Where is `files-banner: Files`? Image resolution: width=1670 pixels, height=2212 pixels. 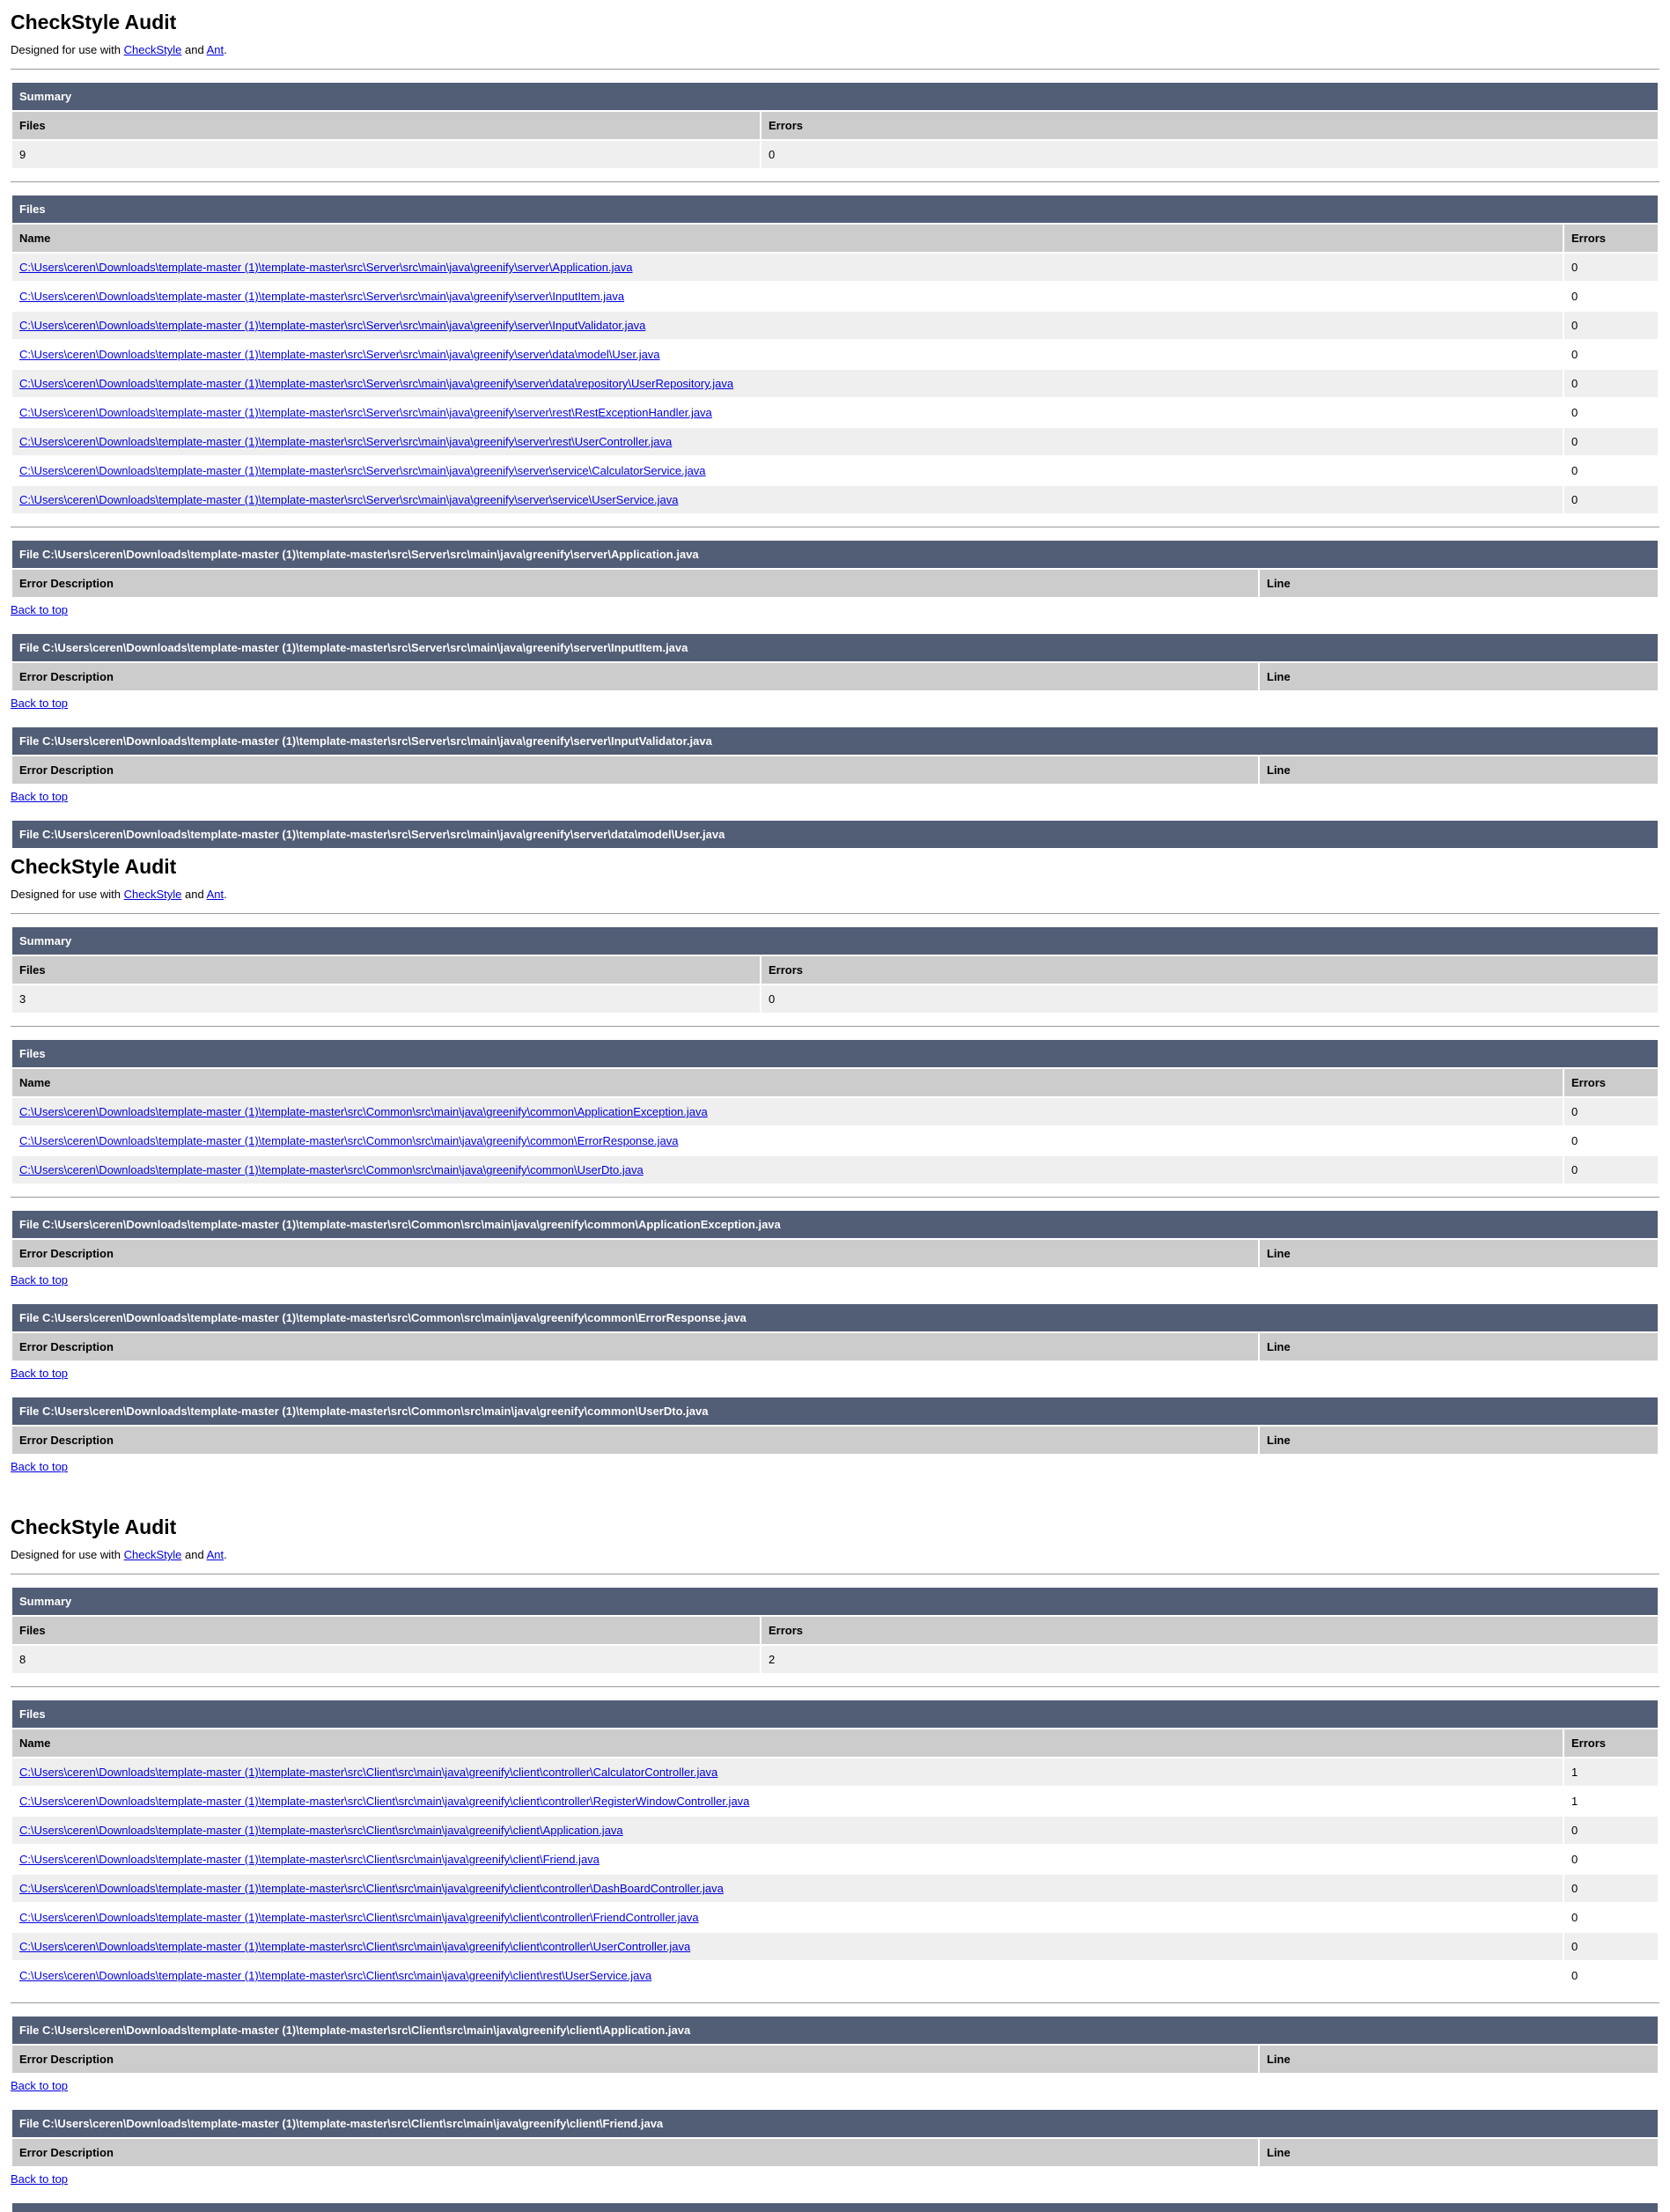
files-banner: Files is located at coordinates (835, 209).